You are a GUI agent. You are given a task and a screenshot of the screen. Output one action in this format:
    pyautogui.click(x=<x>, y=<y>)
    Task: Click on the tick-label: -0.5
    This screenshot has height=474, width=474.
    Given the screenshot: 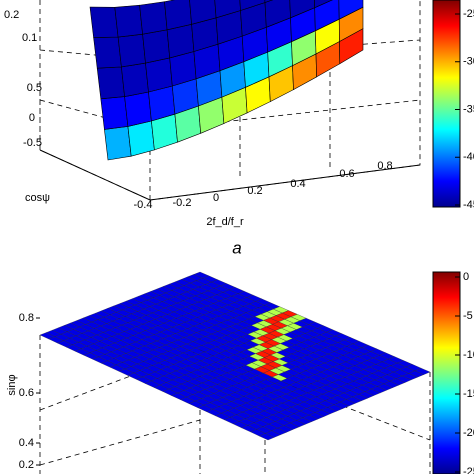 What is the action you would take?
    pyautogui.click(x=32, y=143)
    